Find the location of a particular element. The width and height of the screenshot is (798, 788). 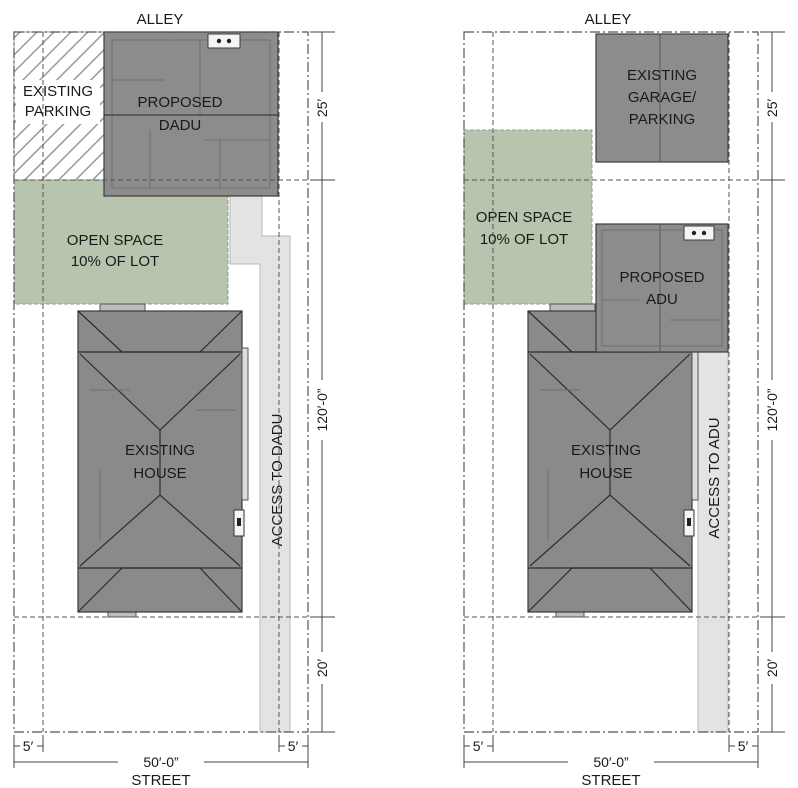

left-access-label: ACCESS TO DADU is located at coordinates (277, 480).